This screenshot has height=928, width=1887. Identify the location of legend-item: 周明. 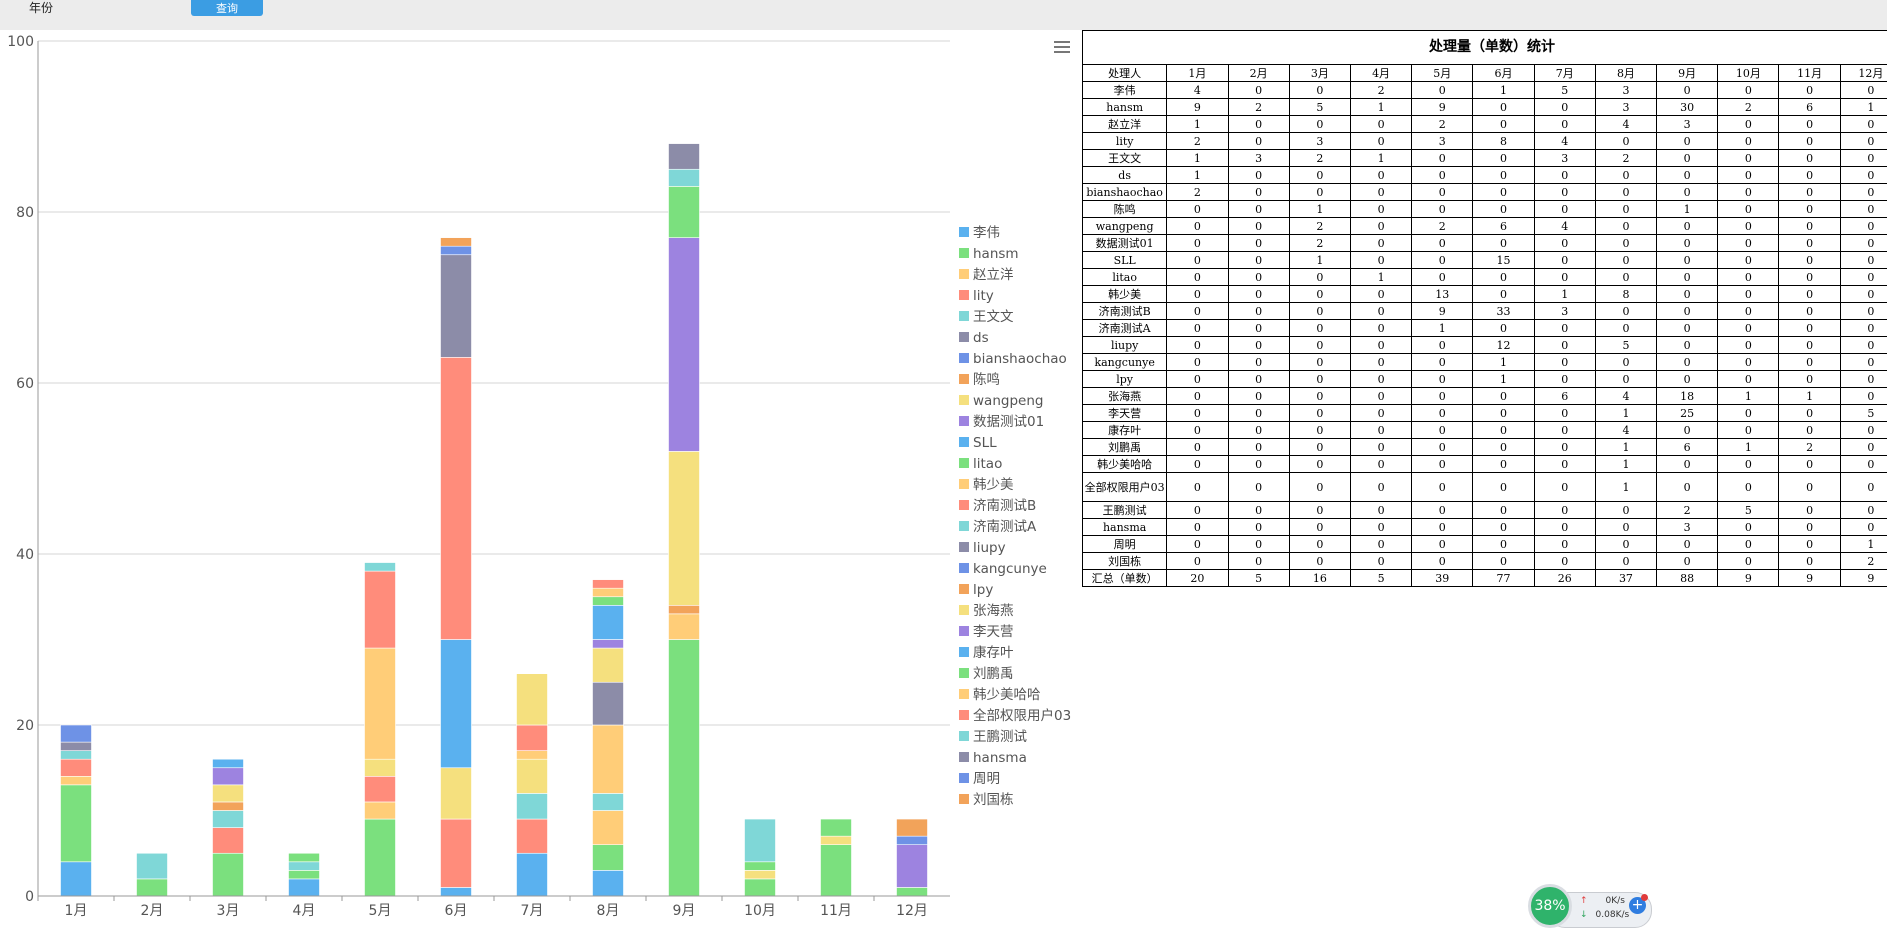
(986, 779).